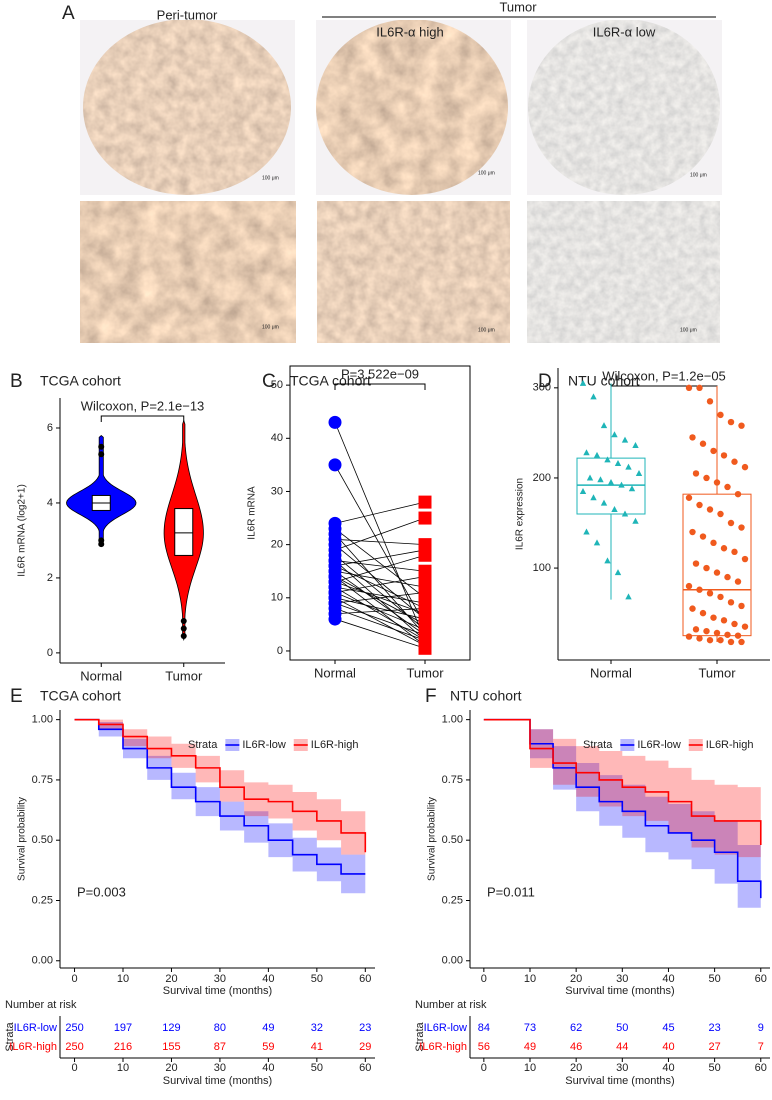 This screenshot has height=1100, width=772. Describe the element at coordinates (16, 381) in the screenshot. I see `panel-label: B` at that location.